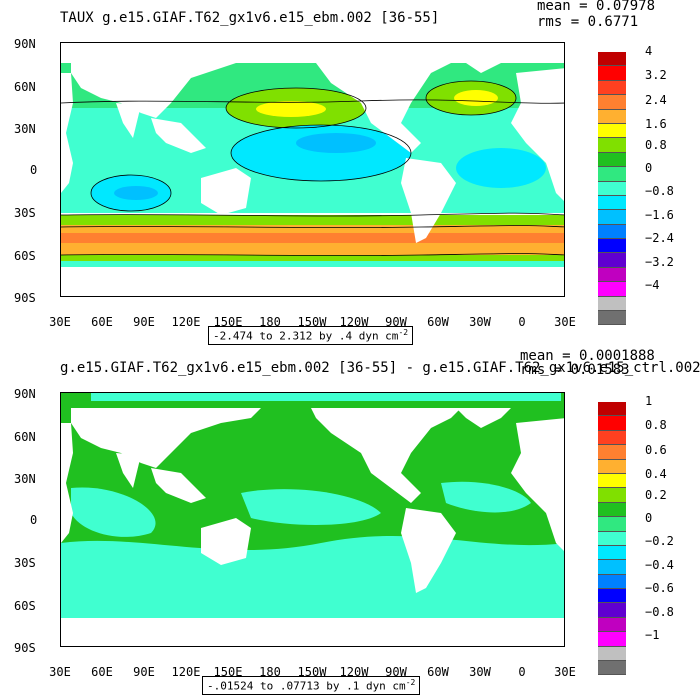 This screenshot has height=700, width=700. What do you see at coordinates (656, 495) in the screenshot?
I see `colorbar-label: 0.2` at bounding box center [656, 495].